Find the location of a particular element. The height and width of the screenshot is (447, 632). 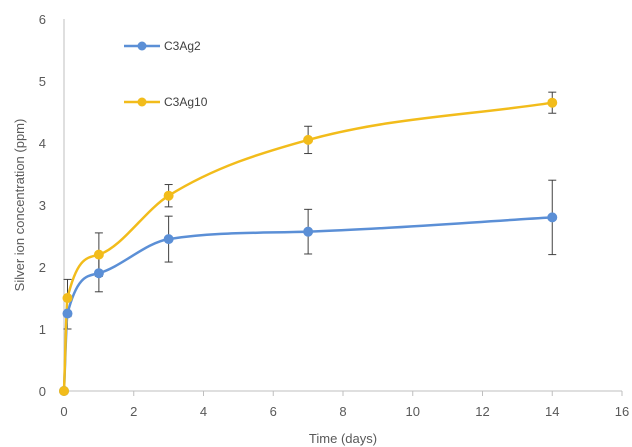

x-tick-label: 4 is located at coordinates (203, 411).